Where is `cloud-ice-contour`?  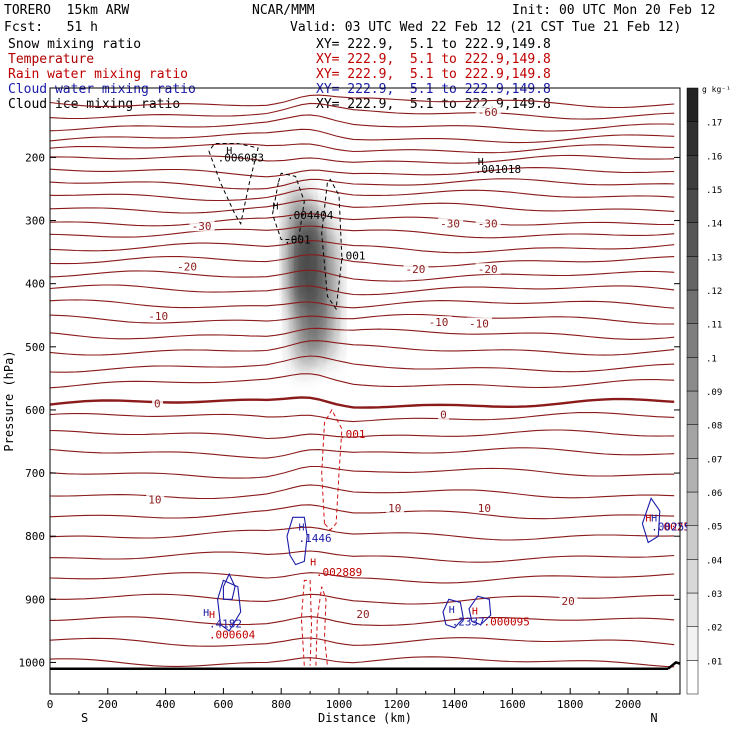
cloud-ice-contour is located at coordinates (332, 244).